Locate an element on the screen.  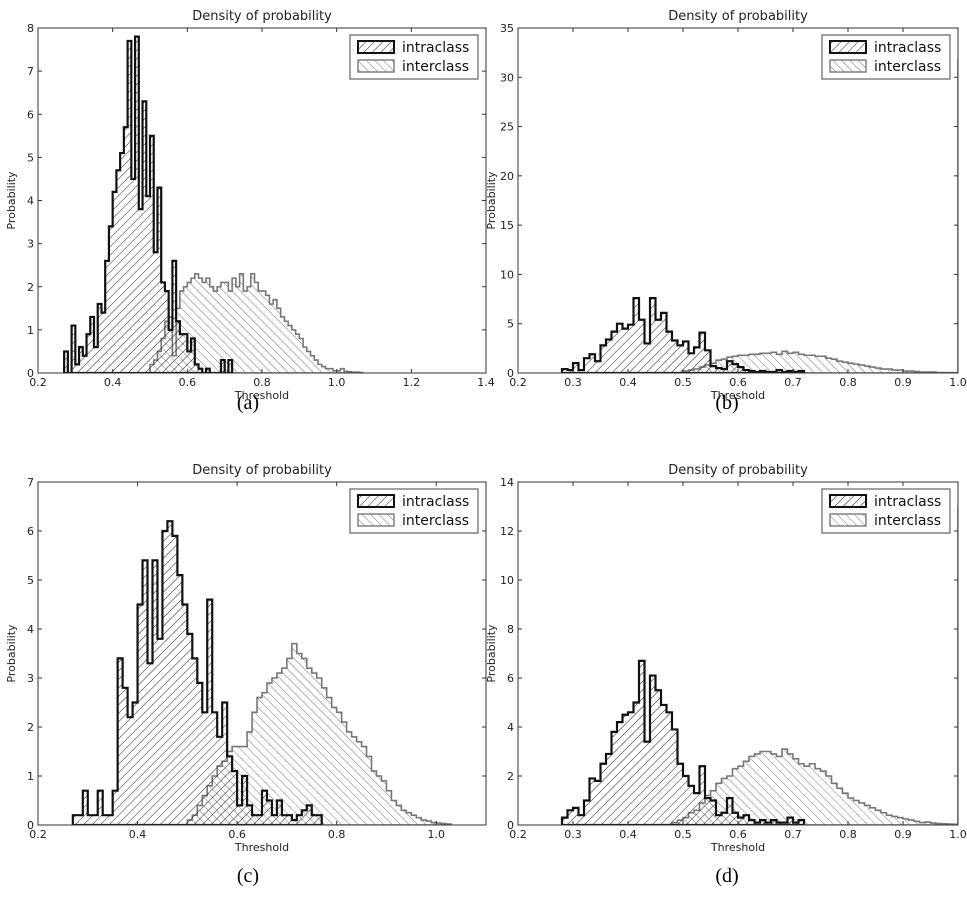
x-tick-label: 1.4 is located at coordinates (486, 382).